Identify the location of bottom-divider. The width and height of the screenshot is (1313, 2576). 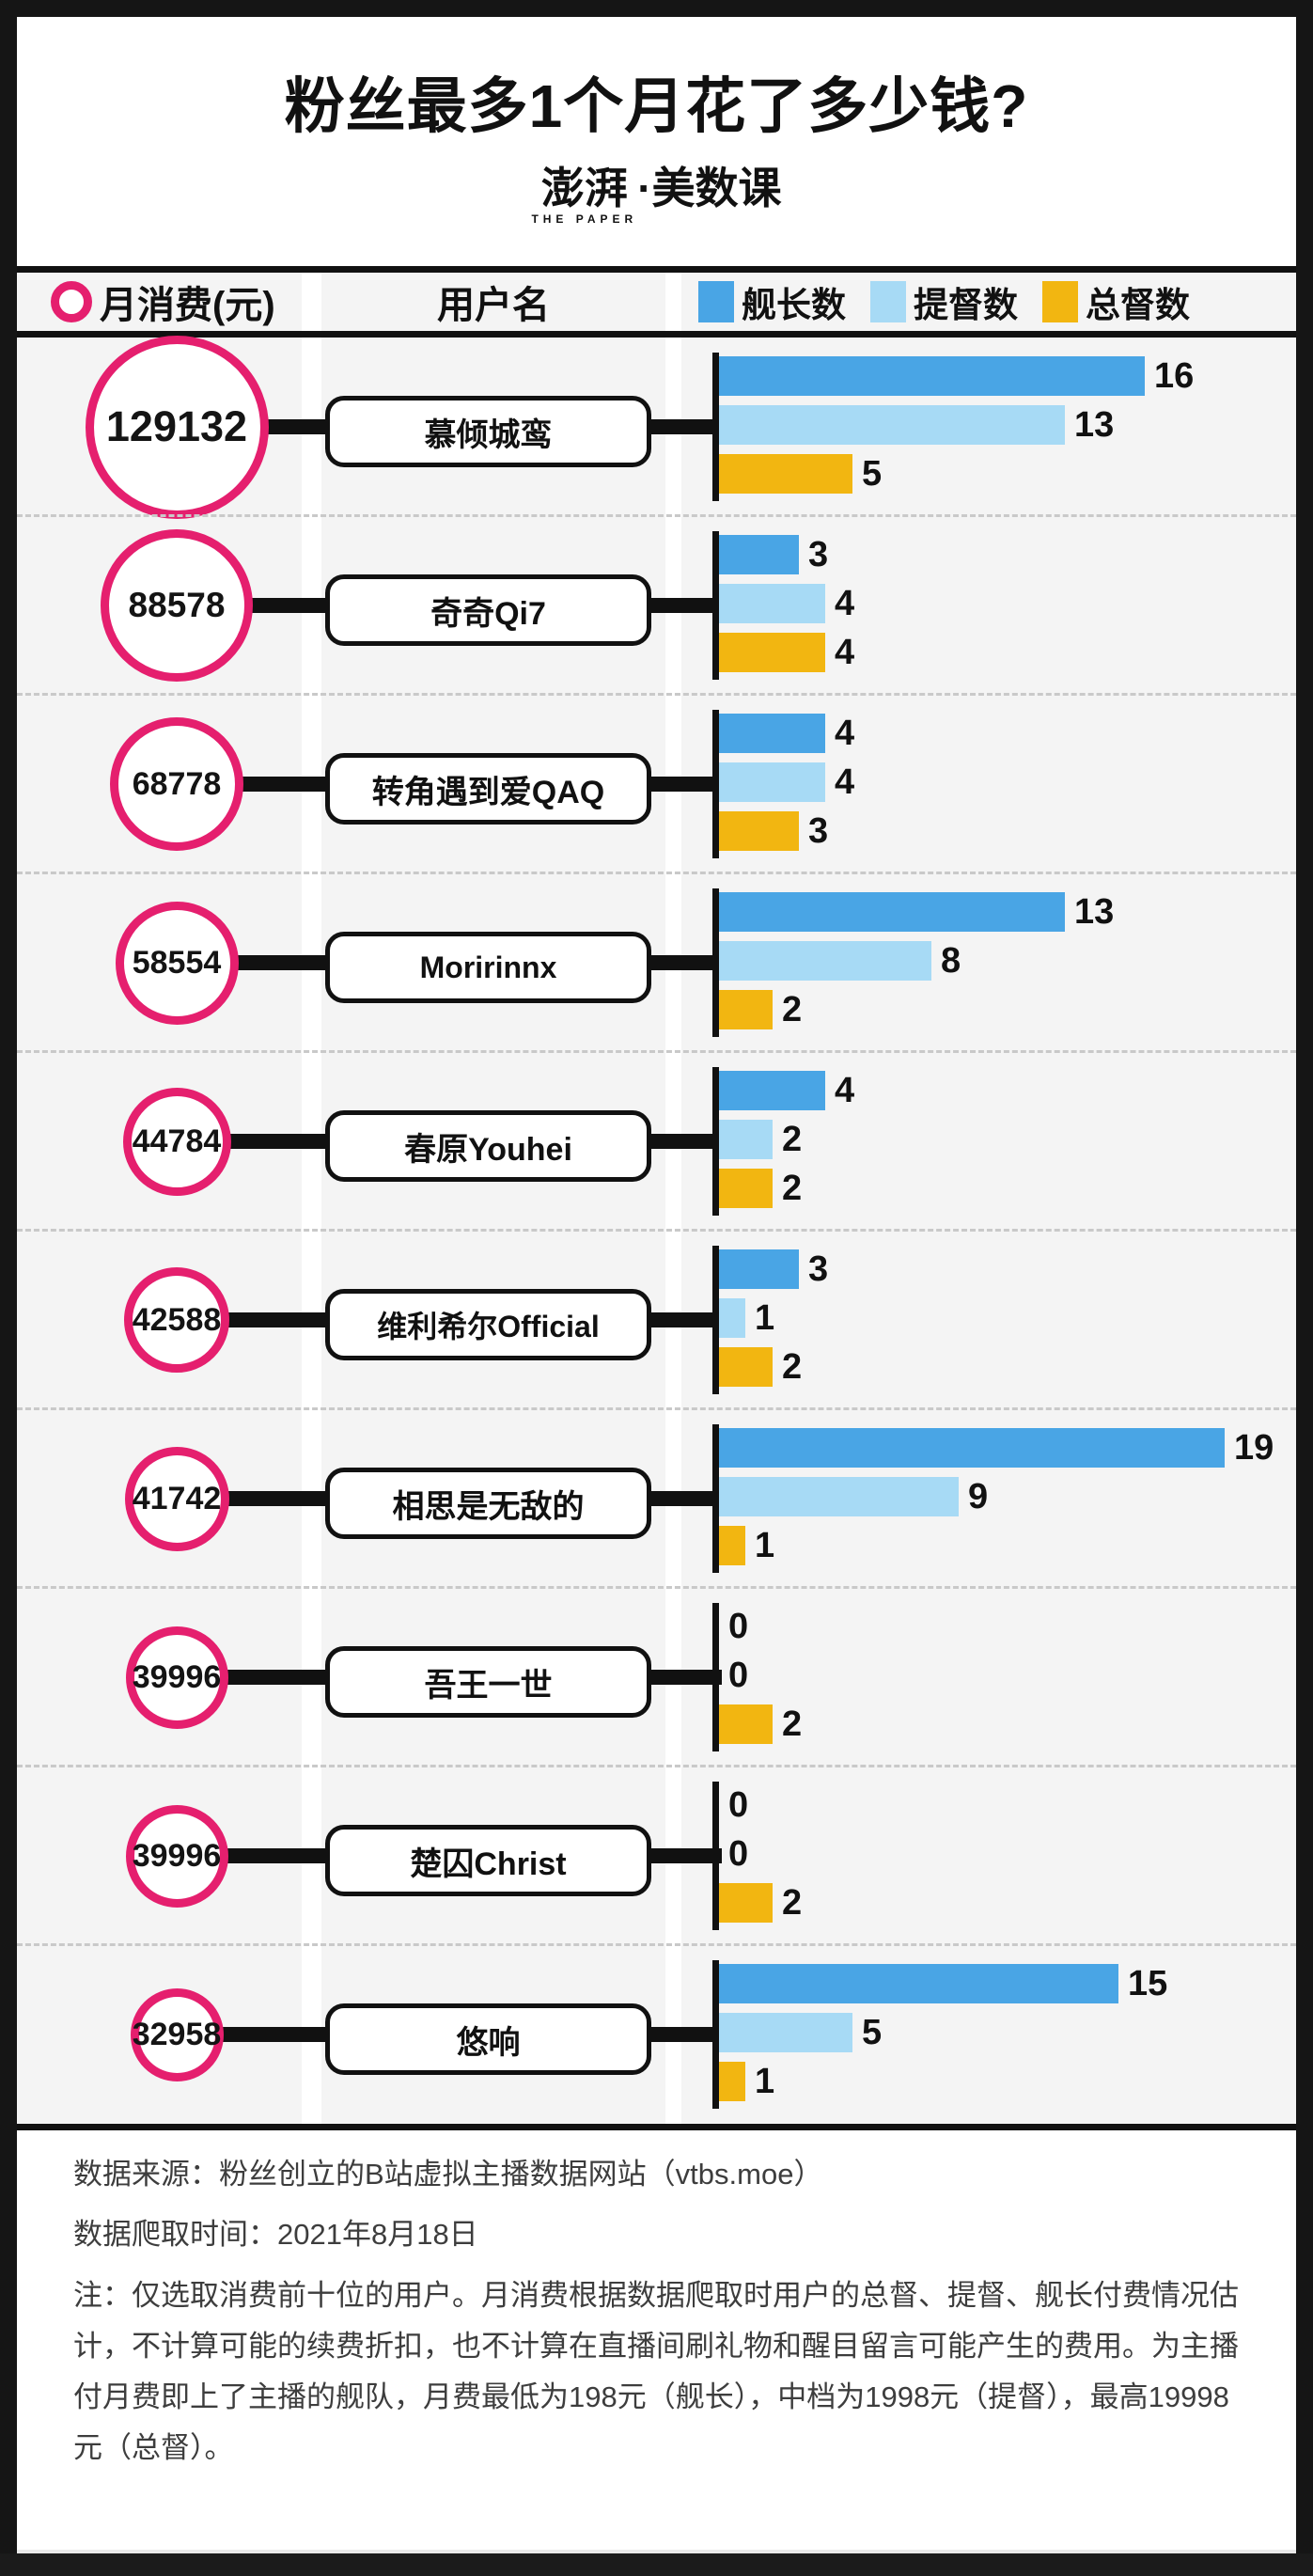
(656, 2551).